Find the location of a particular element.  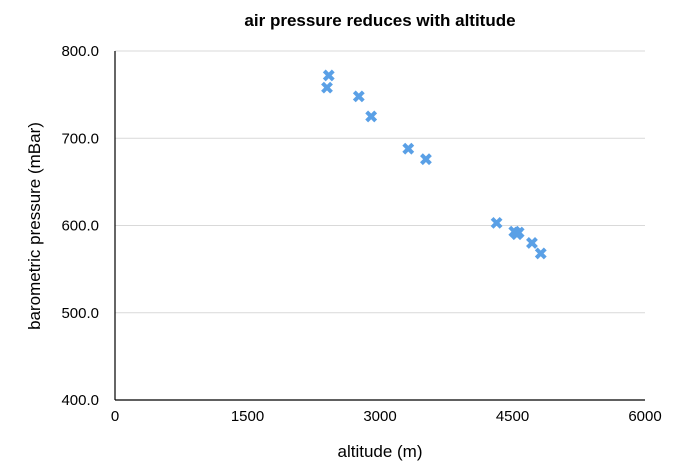

y-tick-label: 500.0 is located at coordinates (80, 313).